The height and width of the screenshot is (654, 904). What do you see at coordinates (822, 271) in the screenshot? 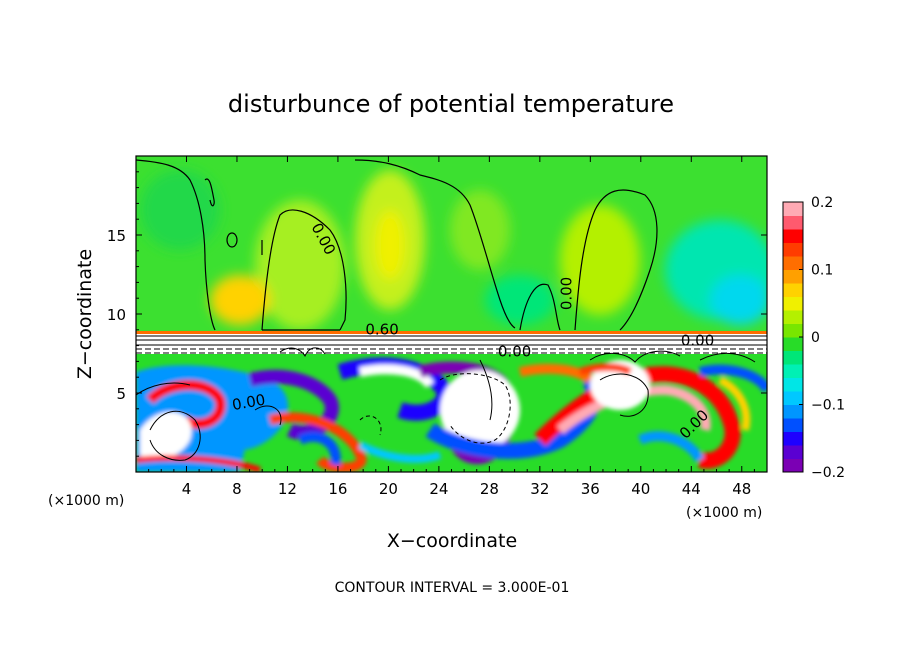
I see `colorbar-tick-label: 0.1` at bounding box center [822, 271].